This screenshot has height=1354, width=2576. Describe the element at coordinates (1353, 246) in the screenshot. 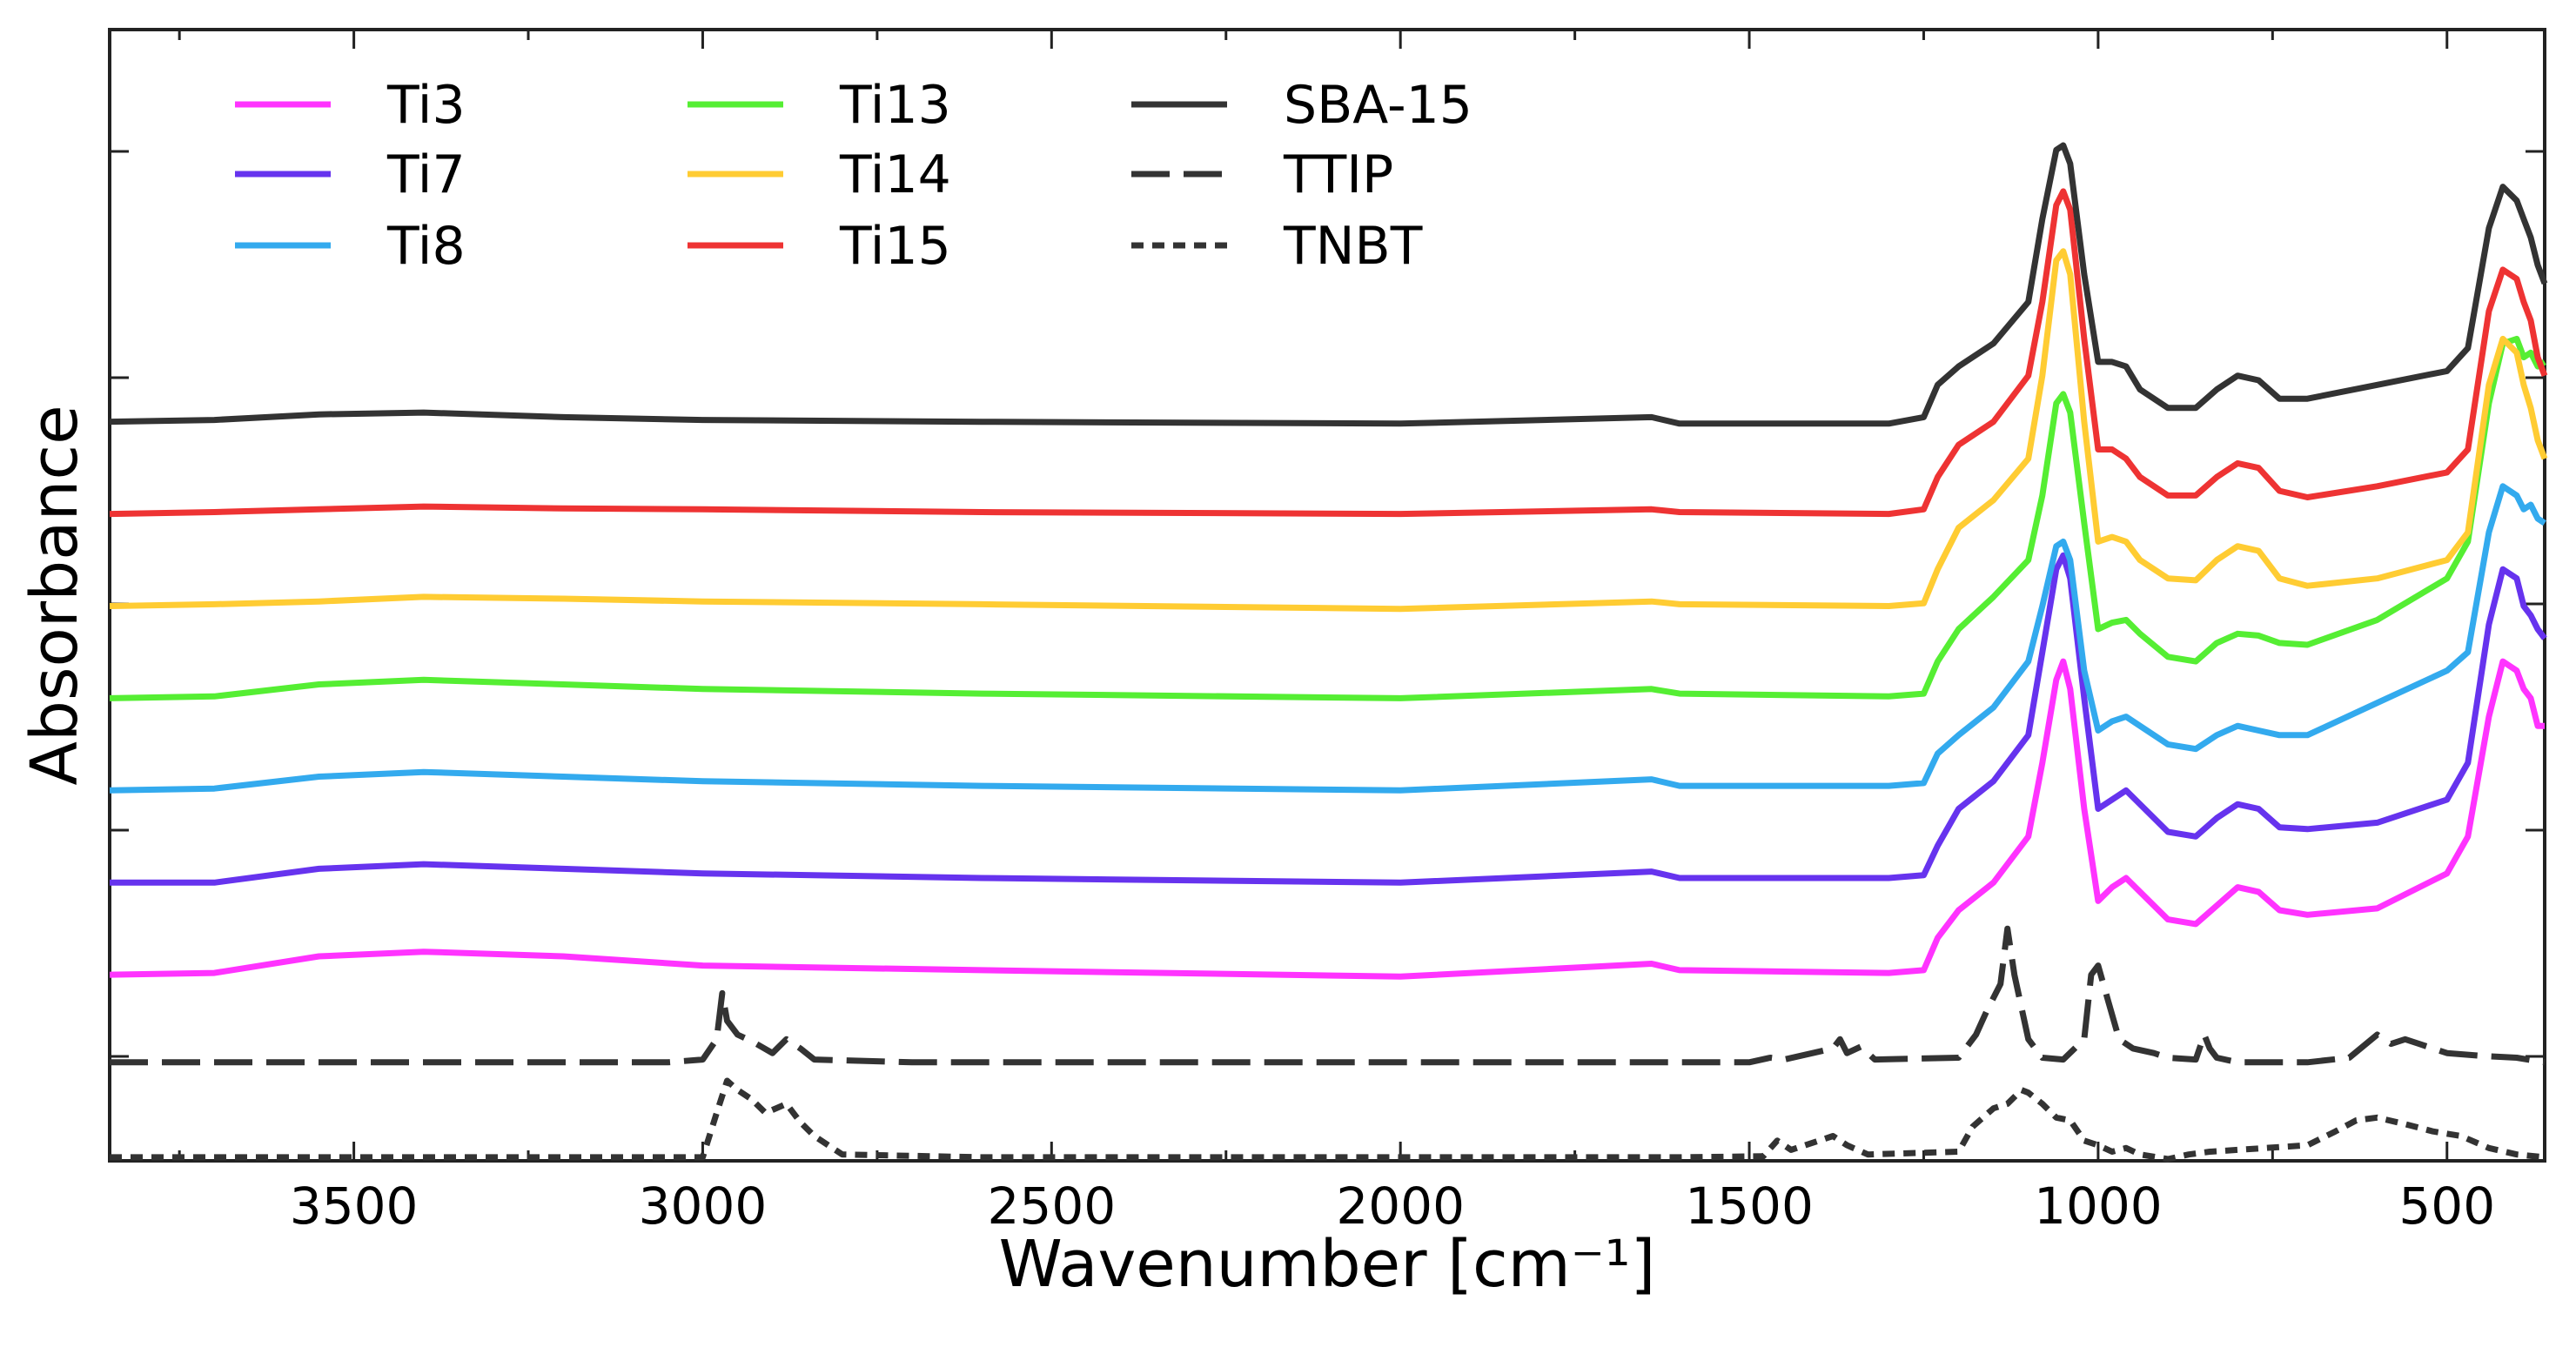

I see `legend-label-tnbt: TNBT` at that location.